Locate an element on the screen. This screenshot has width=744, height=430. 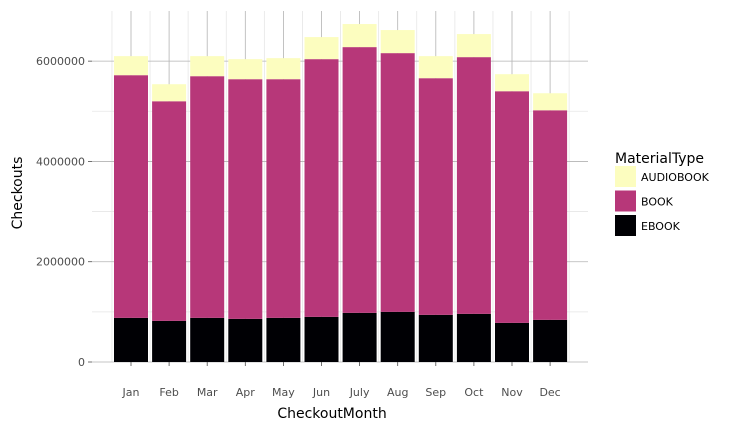
y-tick-label: 6000000 is located at coordinates (60, 61).